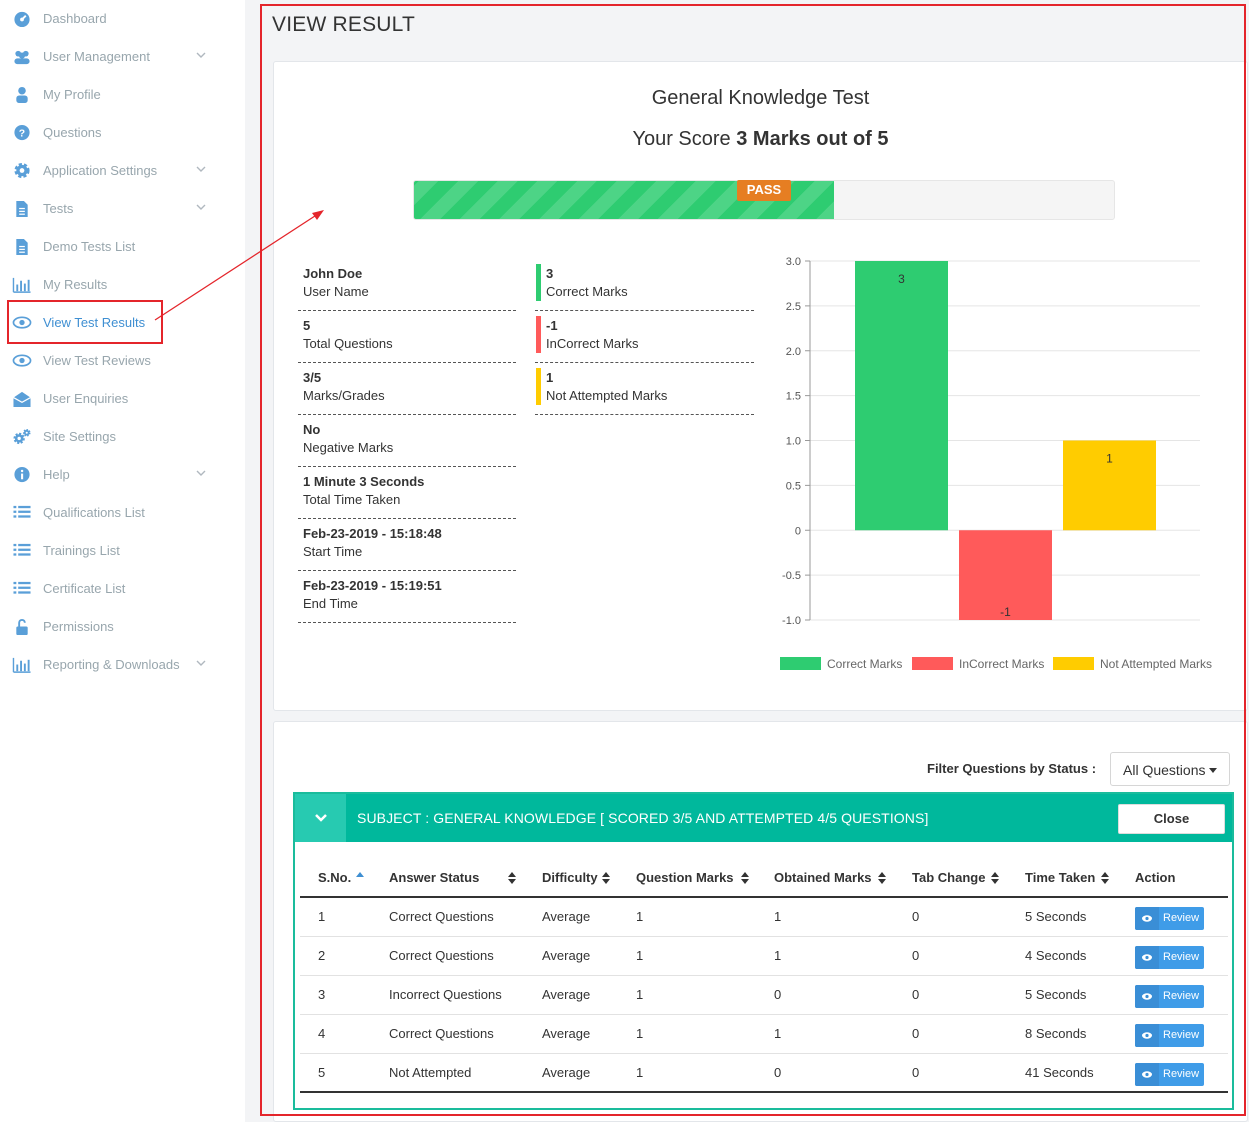  I want to click on result-info-item: 5 Total Questions, so click(407, 337).